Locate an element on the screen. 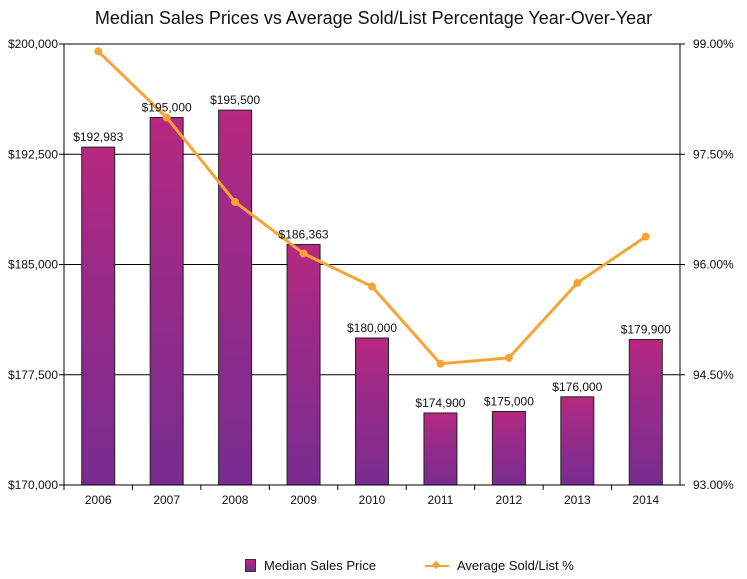 The width and height of the screenshot is (747, 579). bar-value-label: $174,900 is located at coordinates (440, 403).